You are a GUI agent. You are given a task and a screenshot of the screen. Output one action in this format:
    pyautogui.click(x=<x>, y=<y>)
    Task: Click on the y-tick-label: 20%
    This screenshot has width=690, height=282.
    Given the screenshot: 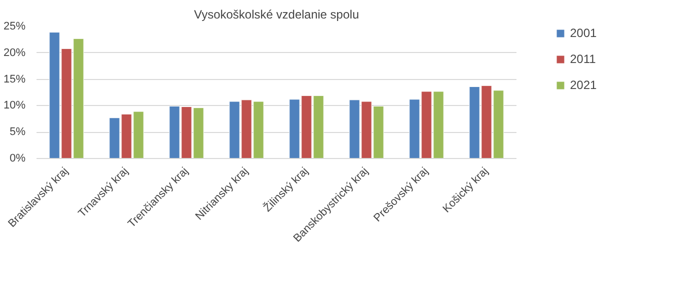 What is the action you would take?
    pyautogui.click(x=14, y=52)
    